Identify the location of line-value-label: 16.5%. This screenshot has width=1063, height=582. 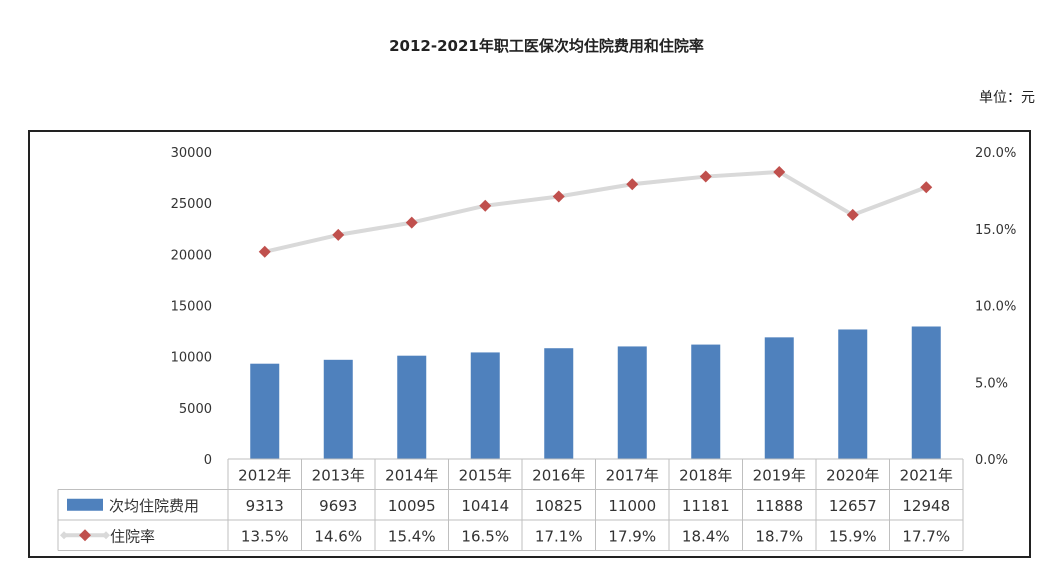
(485, 536).